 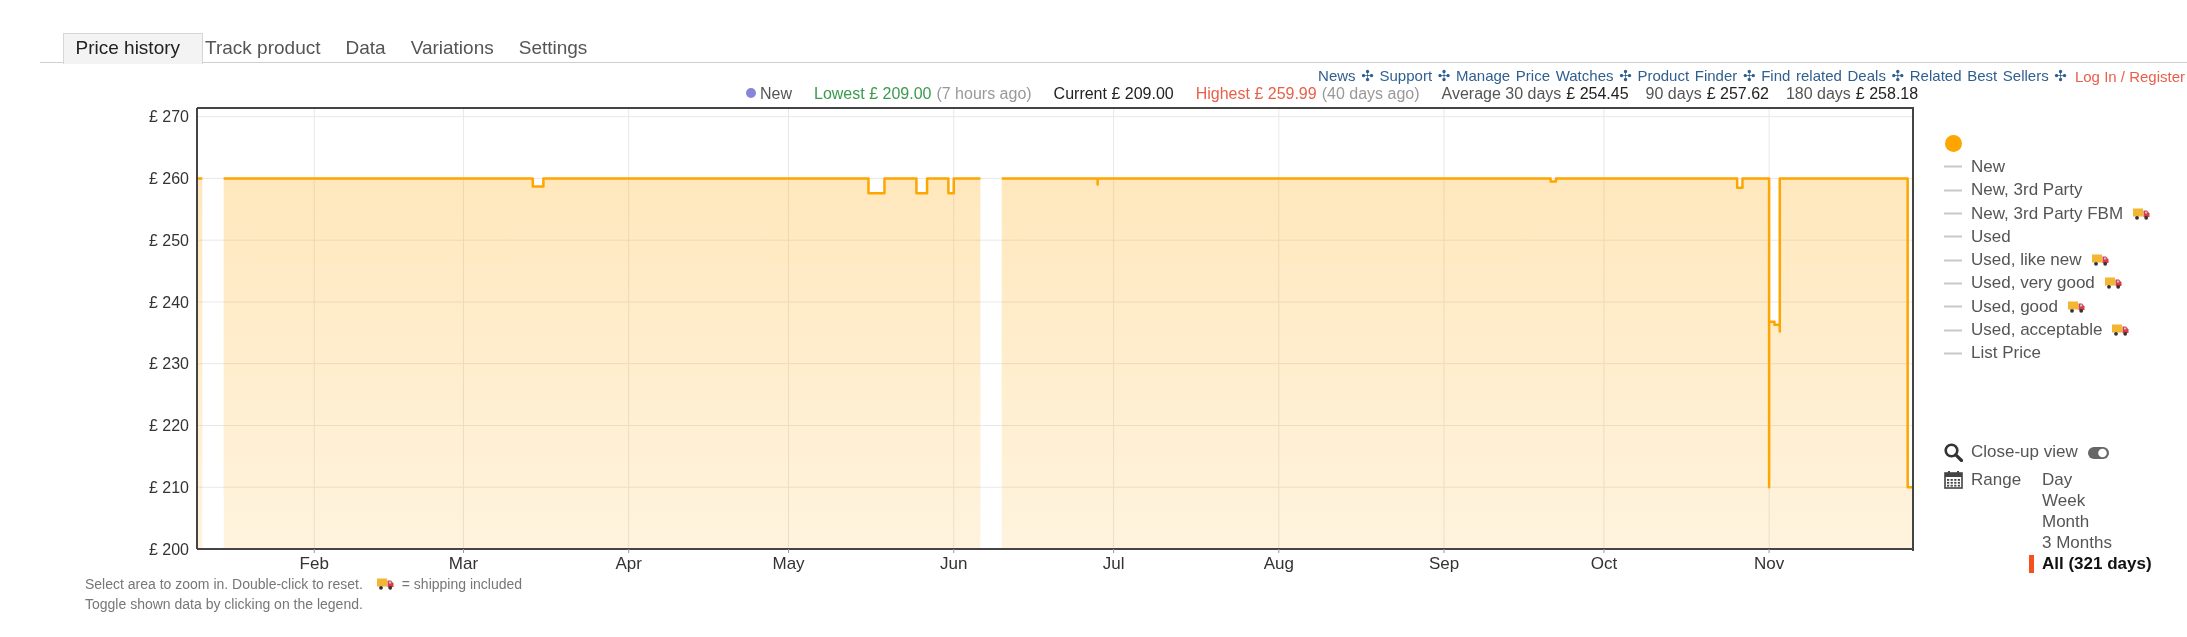 I want to click on text: Month, so click(x=2066, y=522).